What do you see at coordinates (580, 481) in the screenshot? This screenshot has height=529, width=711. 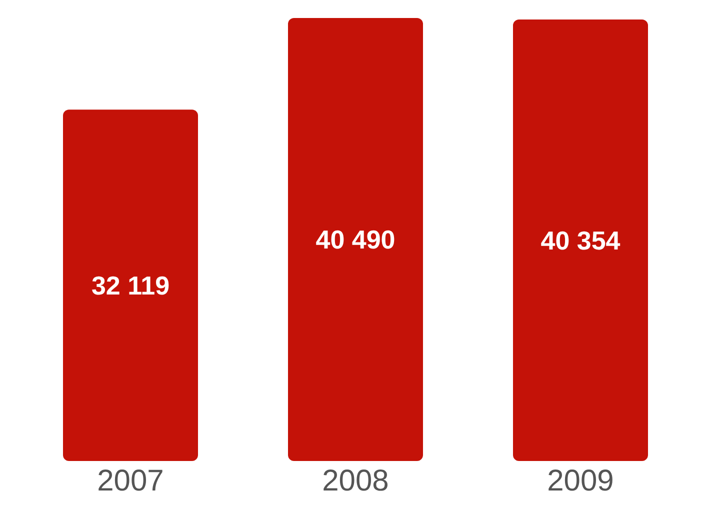 I see `x-tick-label: 2009` at bounding box center [580, 481].